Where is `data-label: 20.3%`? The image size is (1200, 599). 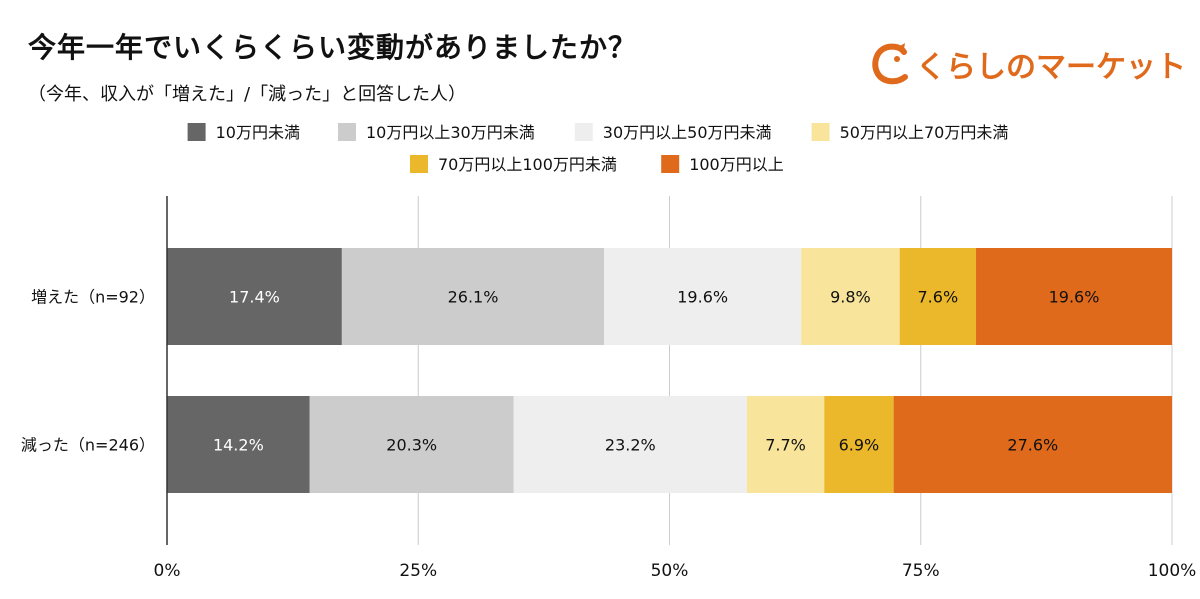
data-label: 20.3% is located at coordinates (411, 445).